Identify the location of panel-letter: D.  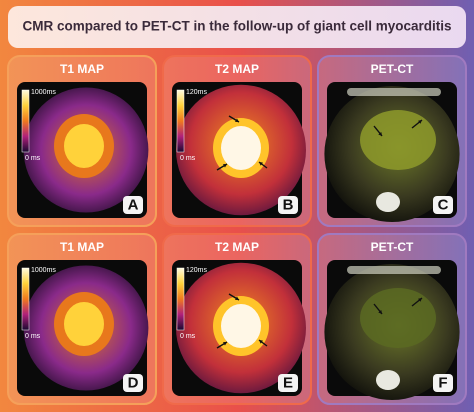
(133, 382).